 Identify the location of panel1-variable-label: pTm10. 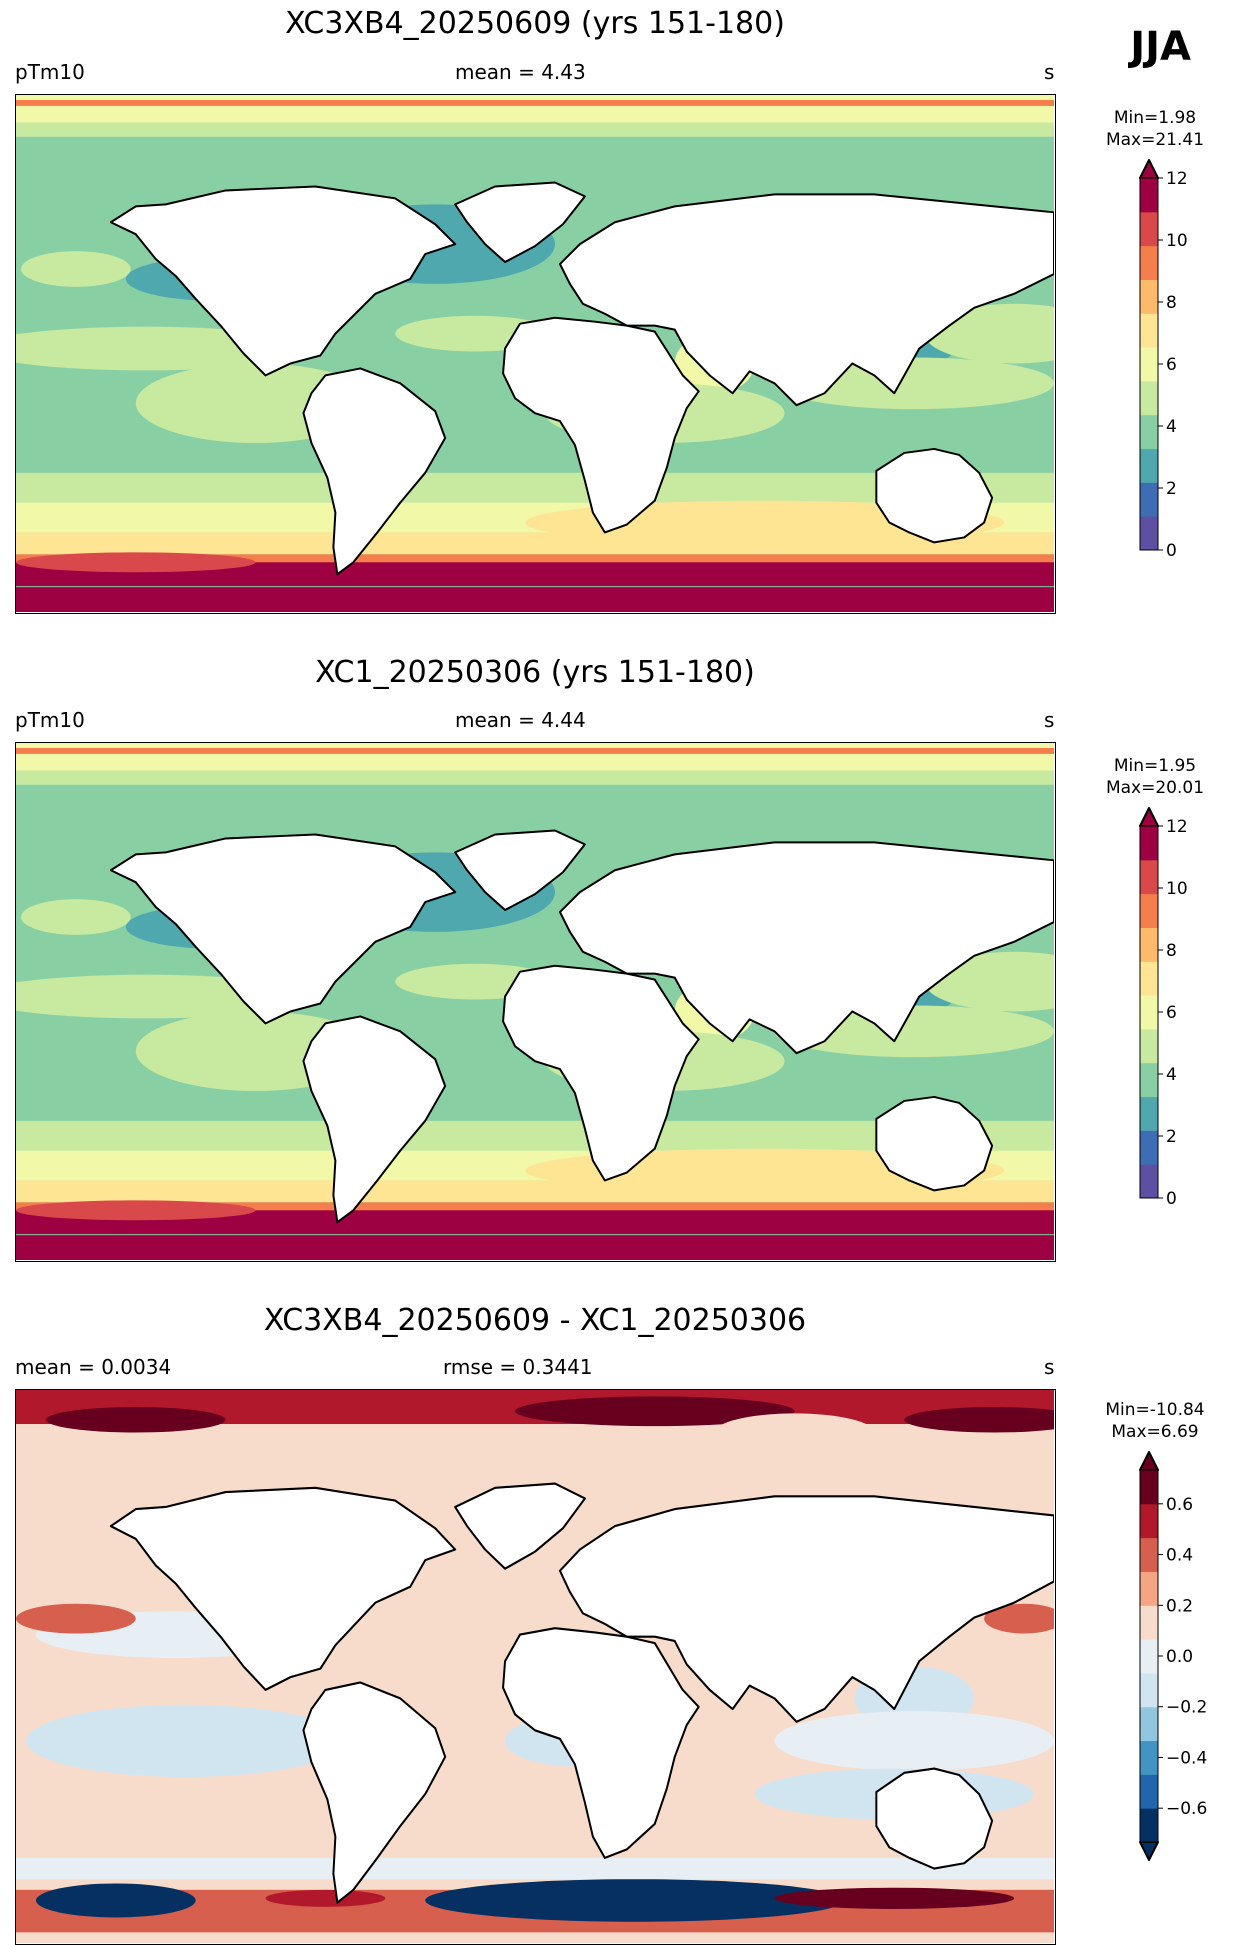
(50, 72).